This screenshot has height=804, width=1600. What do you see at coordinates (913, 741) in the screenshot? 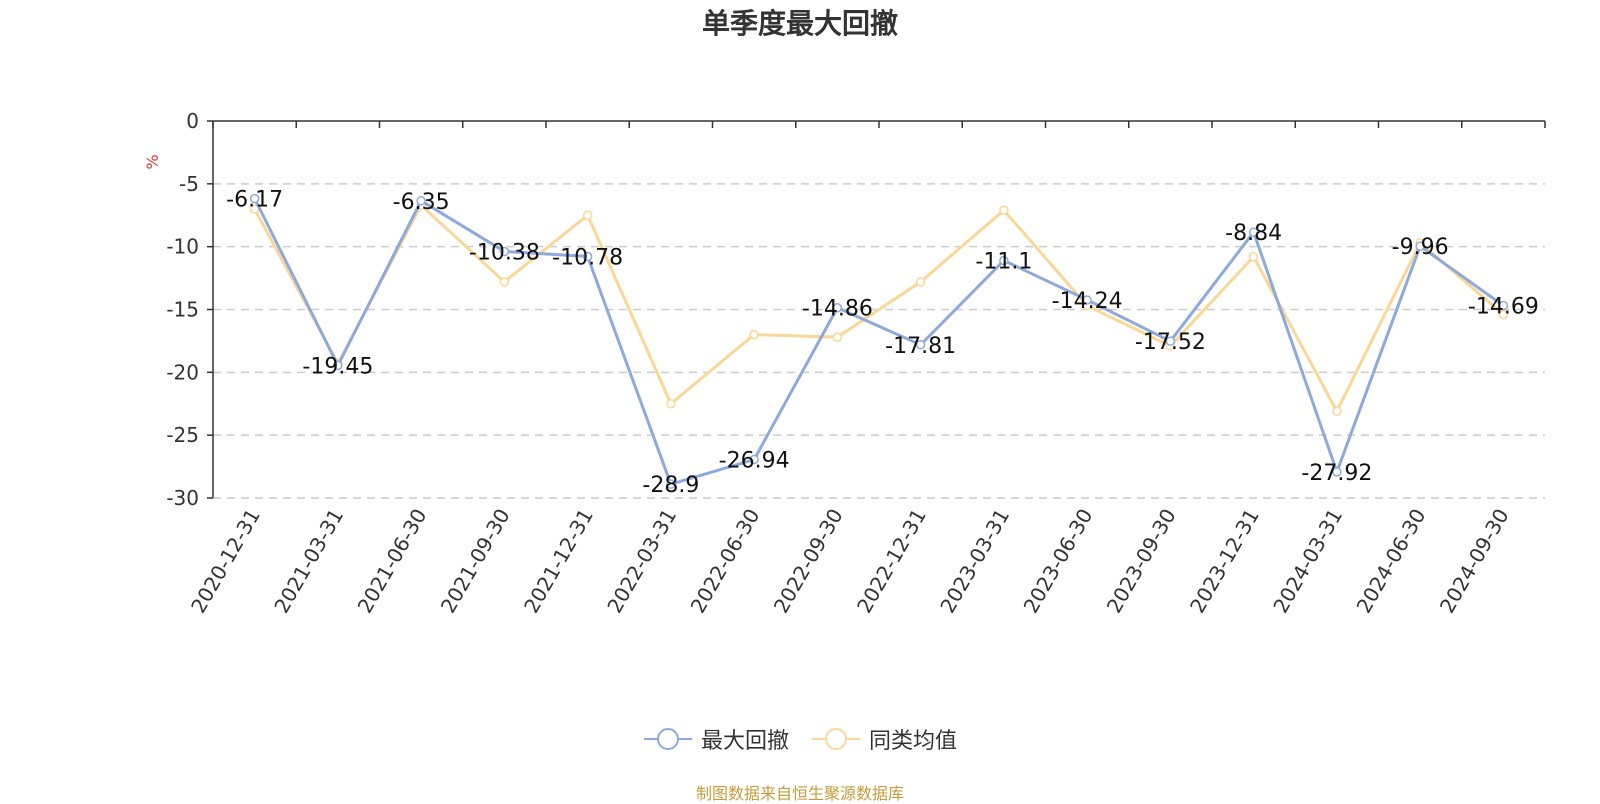
I see `legend-label: 同类均值` at bounding box center [913, 741].